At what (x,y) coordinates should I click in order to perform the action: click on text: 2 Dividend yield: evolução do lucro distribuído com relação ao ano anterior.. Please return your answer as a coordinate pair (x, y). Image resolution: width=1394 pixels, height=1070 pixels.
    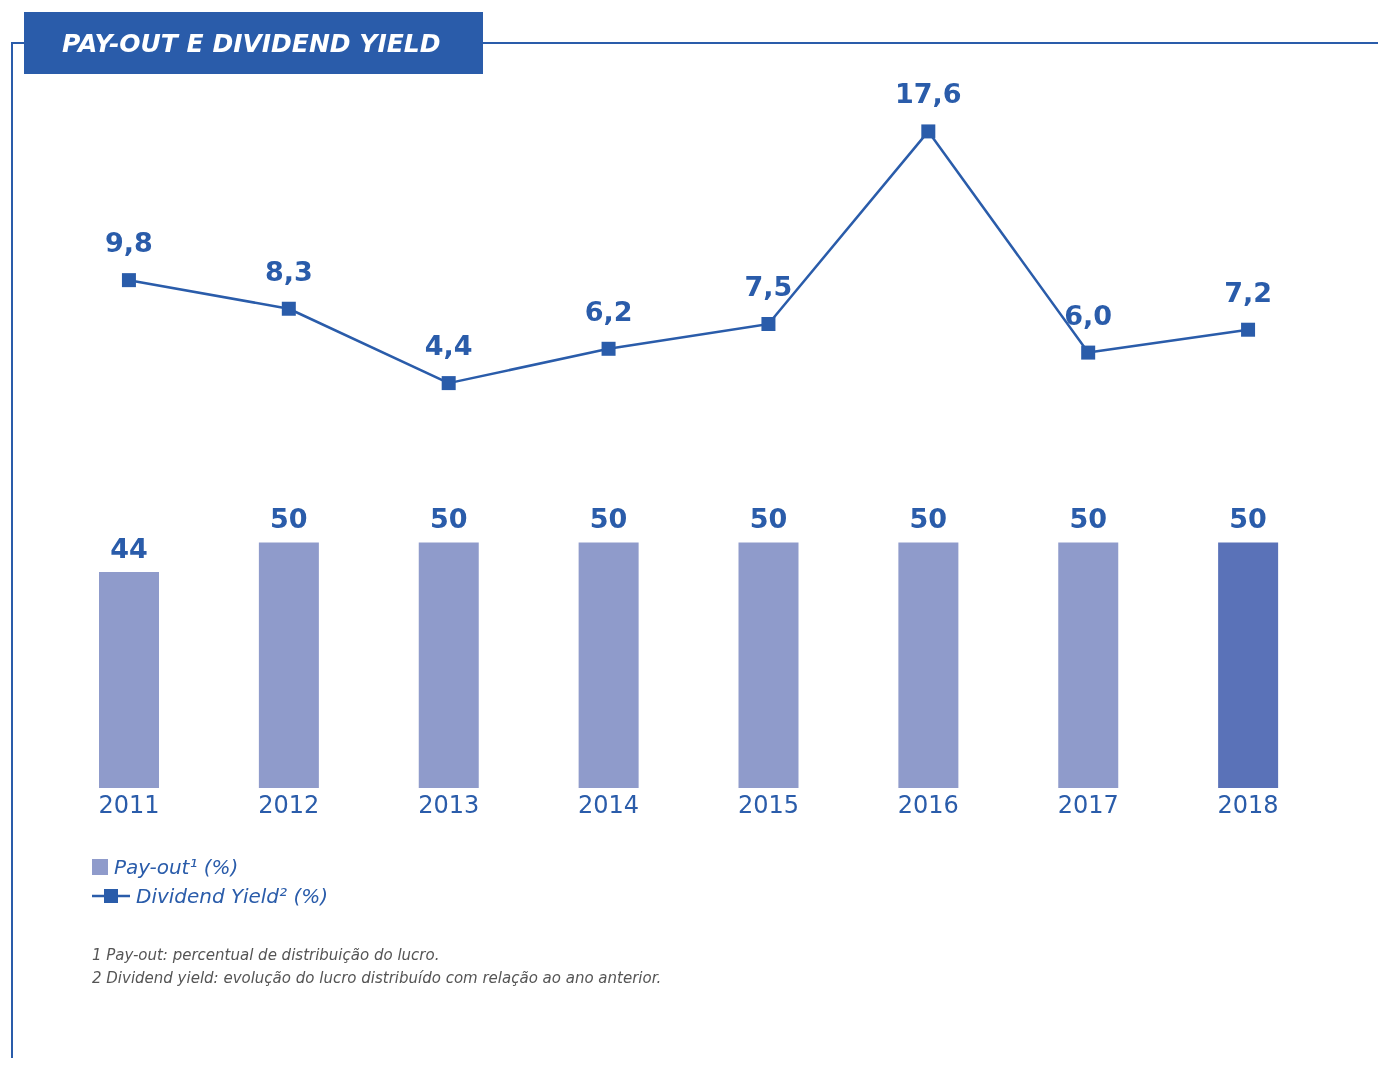
    Looking at the image, I should click on (377, 979).